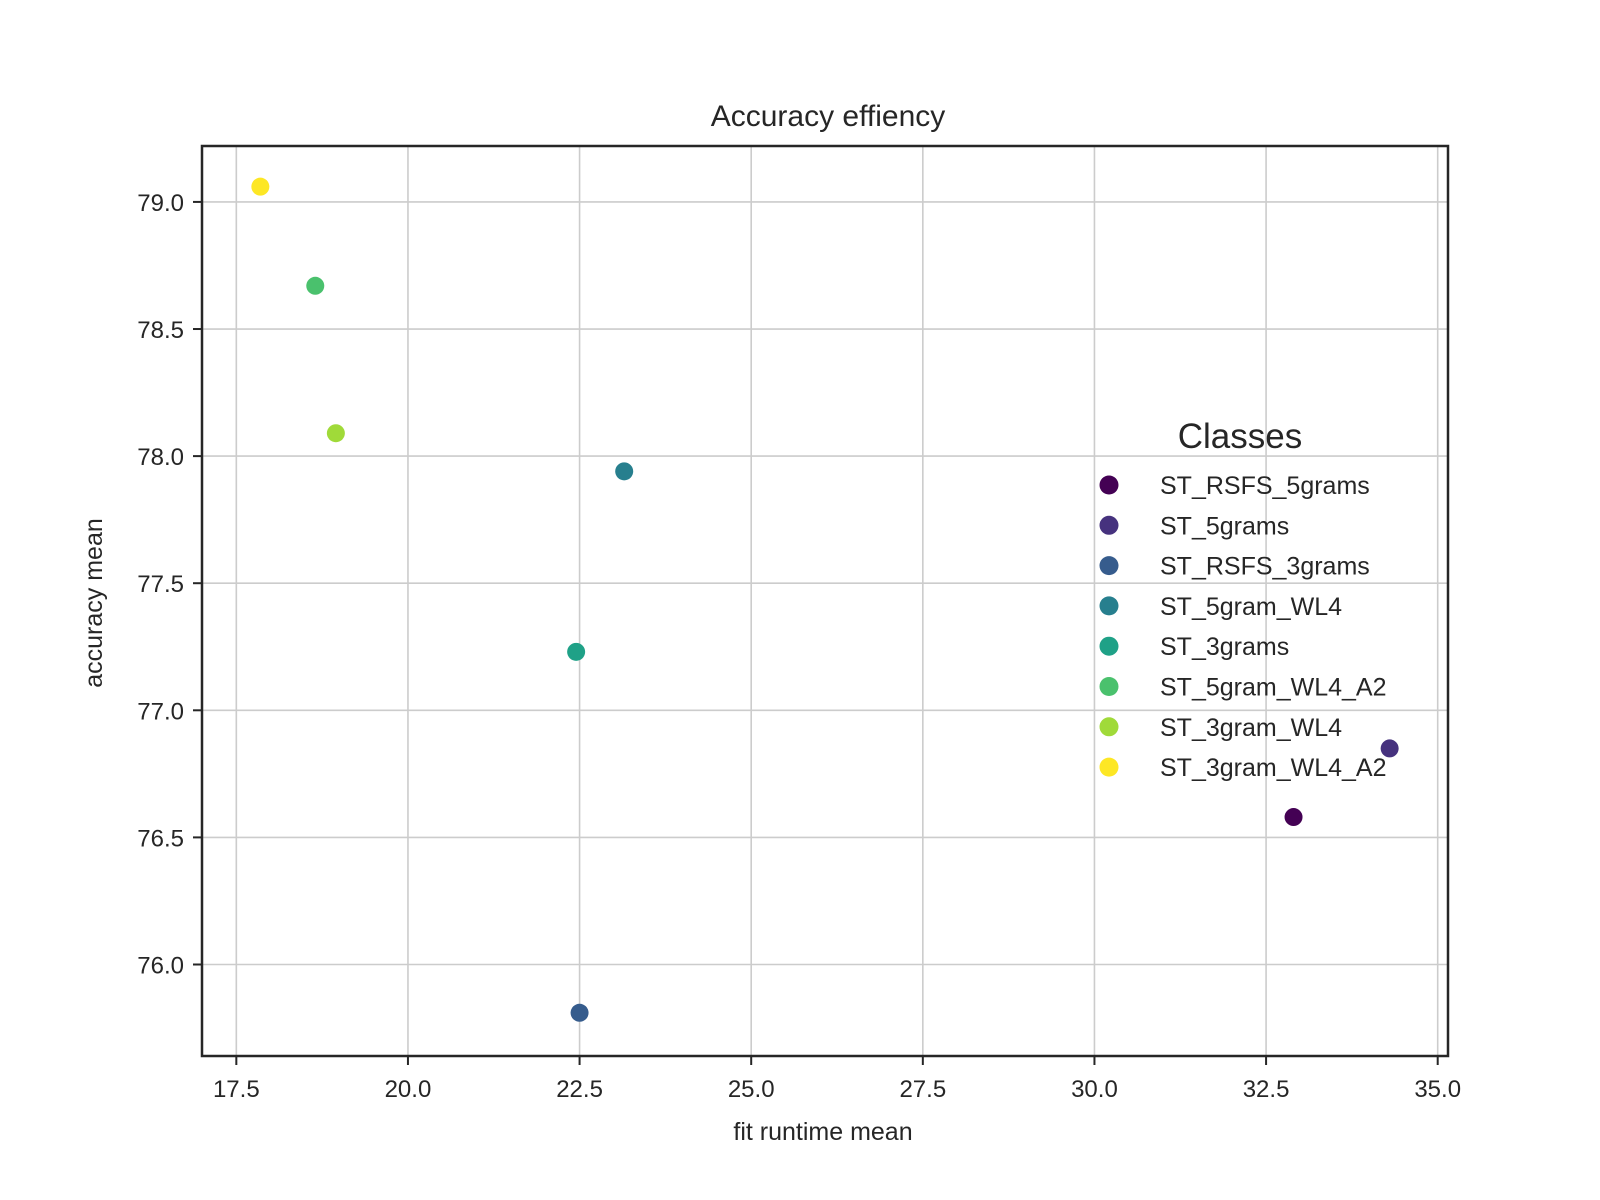 The image size is (1600, 1200). I want to click on legend-label: ST_5grams, so click(1224, 526).